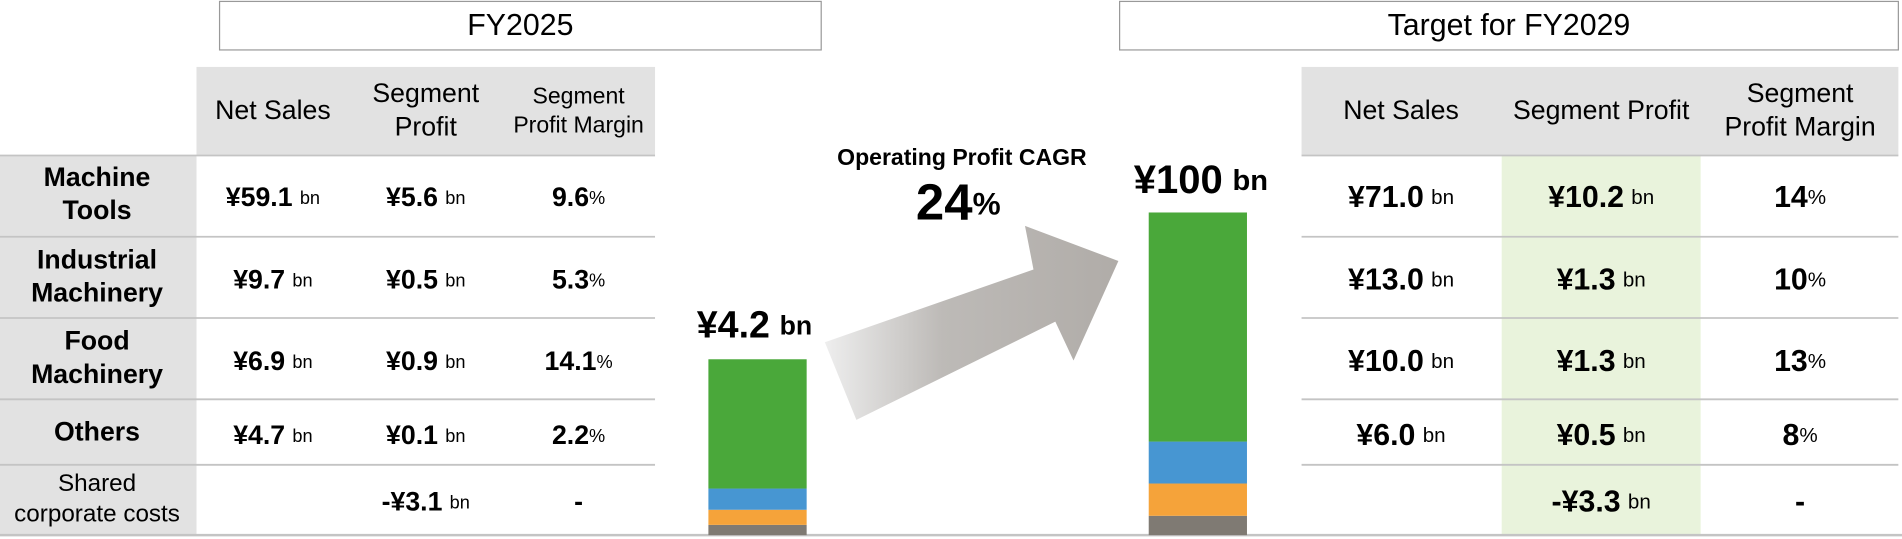  I want to click on cell-number: ¥6.9, so click(259, 361).